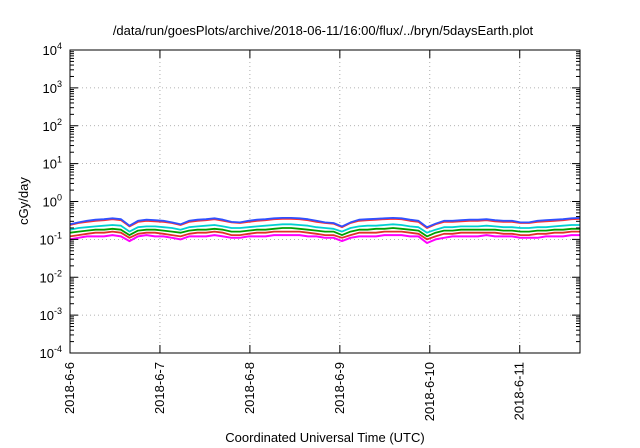 This screenshot has height=448, width=640. I want to click on x-tick-label: 2018-6-7, so click(159, 388).